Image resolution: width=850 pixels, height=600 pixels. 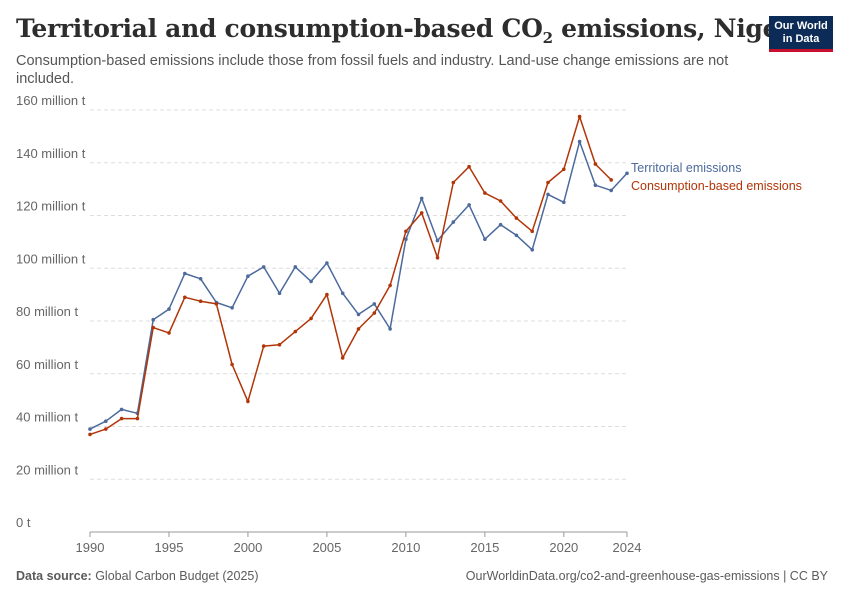 What do you see at coordinates (686, 168) in the screenshot?
I see `series-label: Territorial emissions` at bounding box center [686, 168].